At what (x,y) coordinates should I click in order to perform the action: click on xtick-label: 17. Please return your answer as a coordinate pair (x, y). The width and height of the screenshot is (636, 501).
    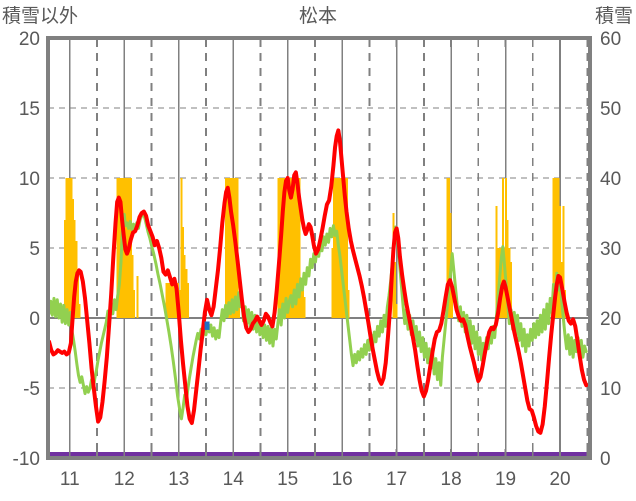
    Looking at the image, I should click on (396, 479).